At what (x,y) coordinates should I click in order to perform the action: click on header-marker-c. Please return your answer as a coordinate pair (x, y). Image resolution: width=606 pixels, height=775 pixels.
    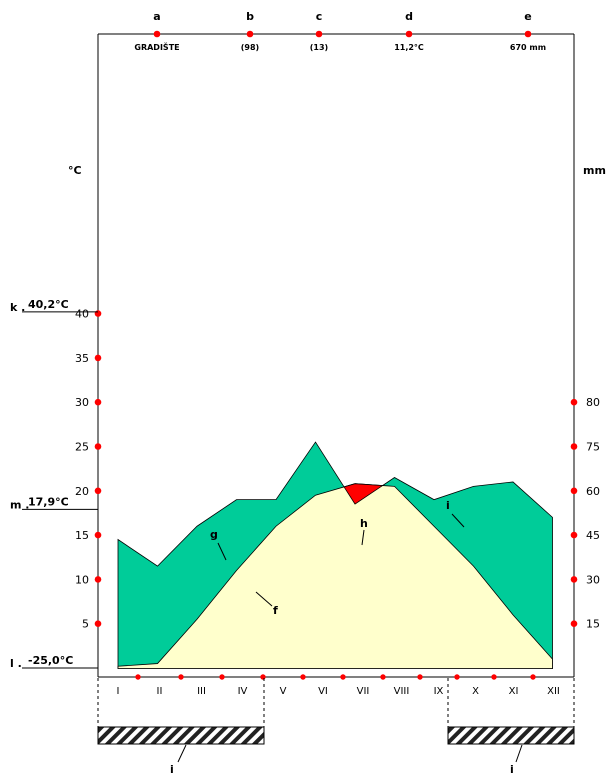
    Looking at the image, I should click on (319, 34).